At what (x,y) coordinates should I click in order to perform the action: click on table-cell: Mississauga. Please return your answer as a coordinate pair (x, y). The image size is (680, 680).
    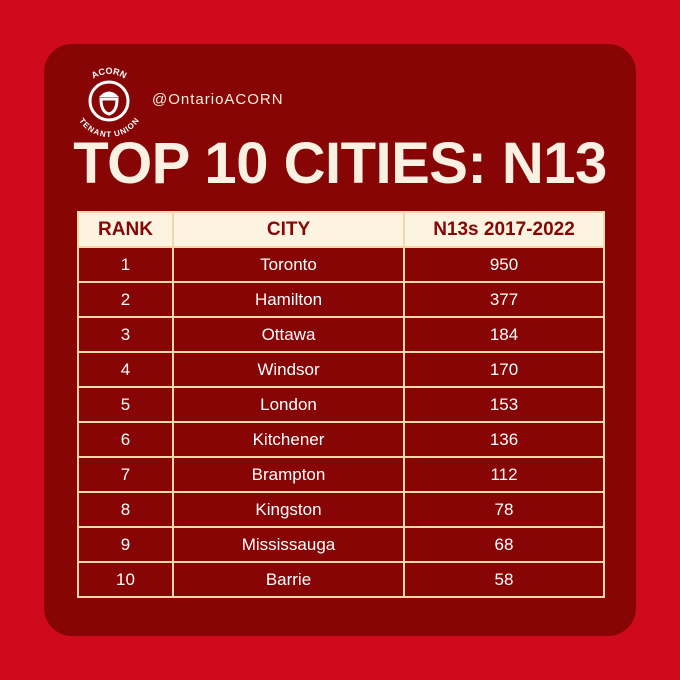
    Looking at the image, I should click on (288, 544).